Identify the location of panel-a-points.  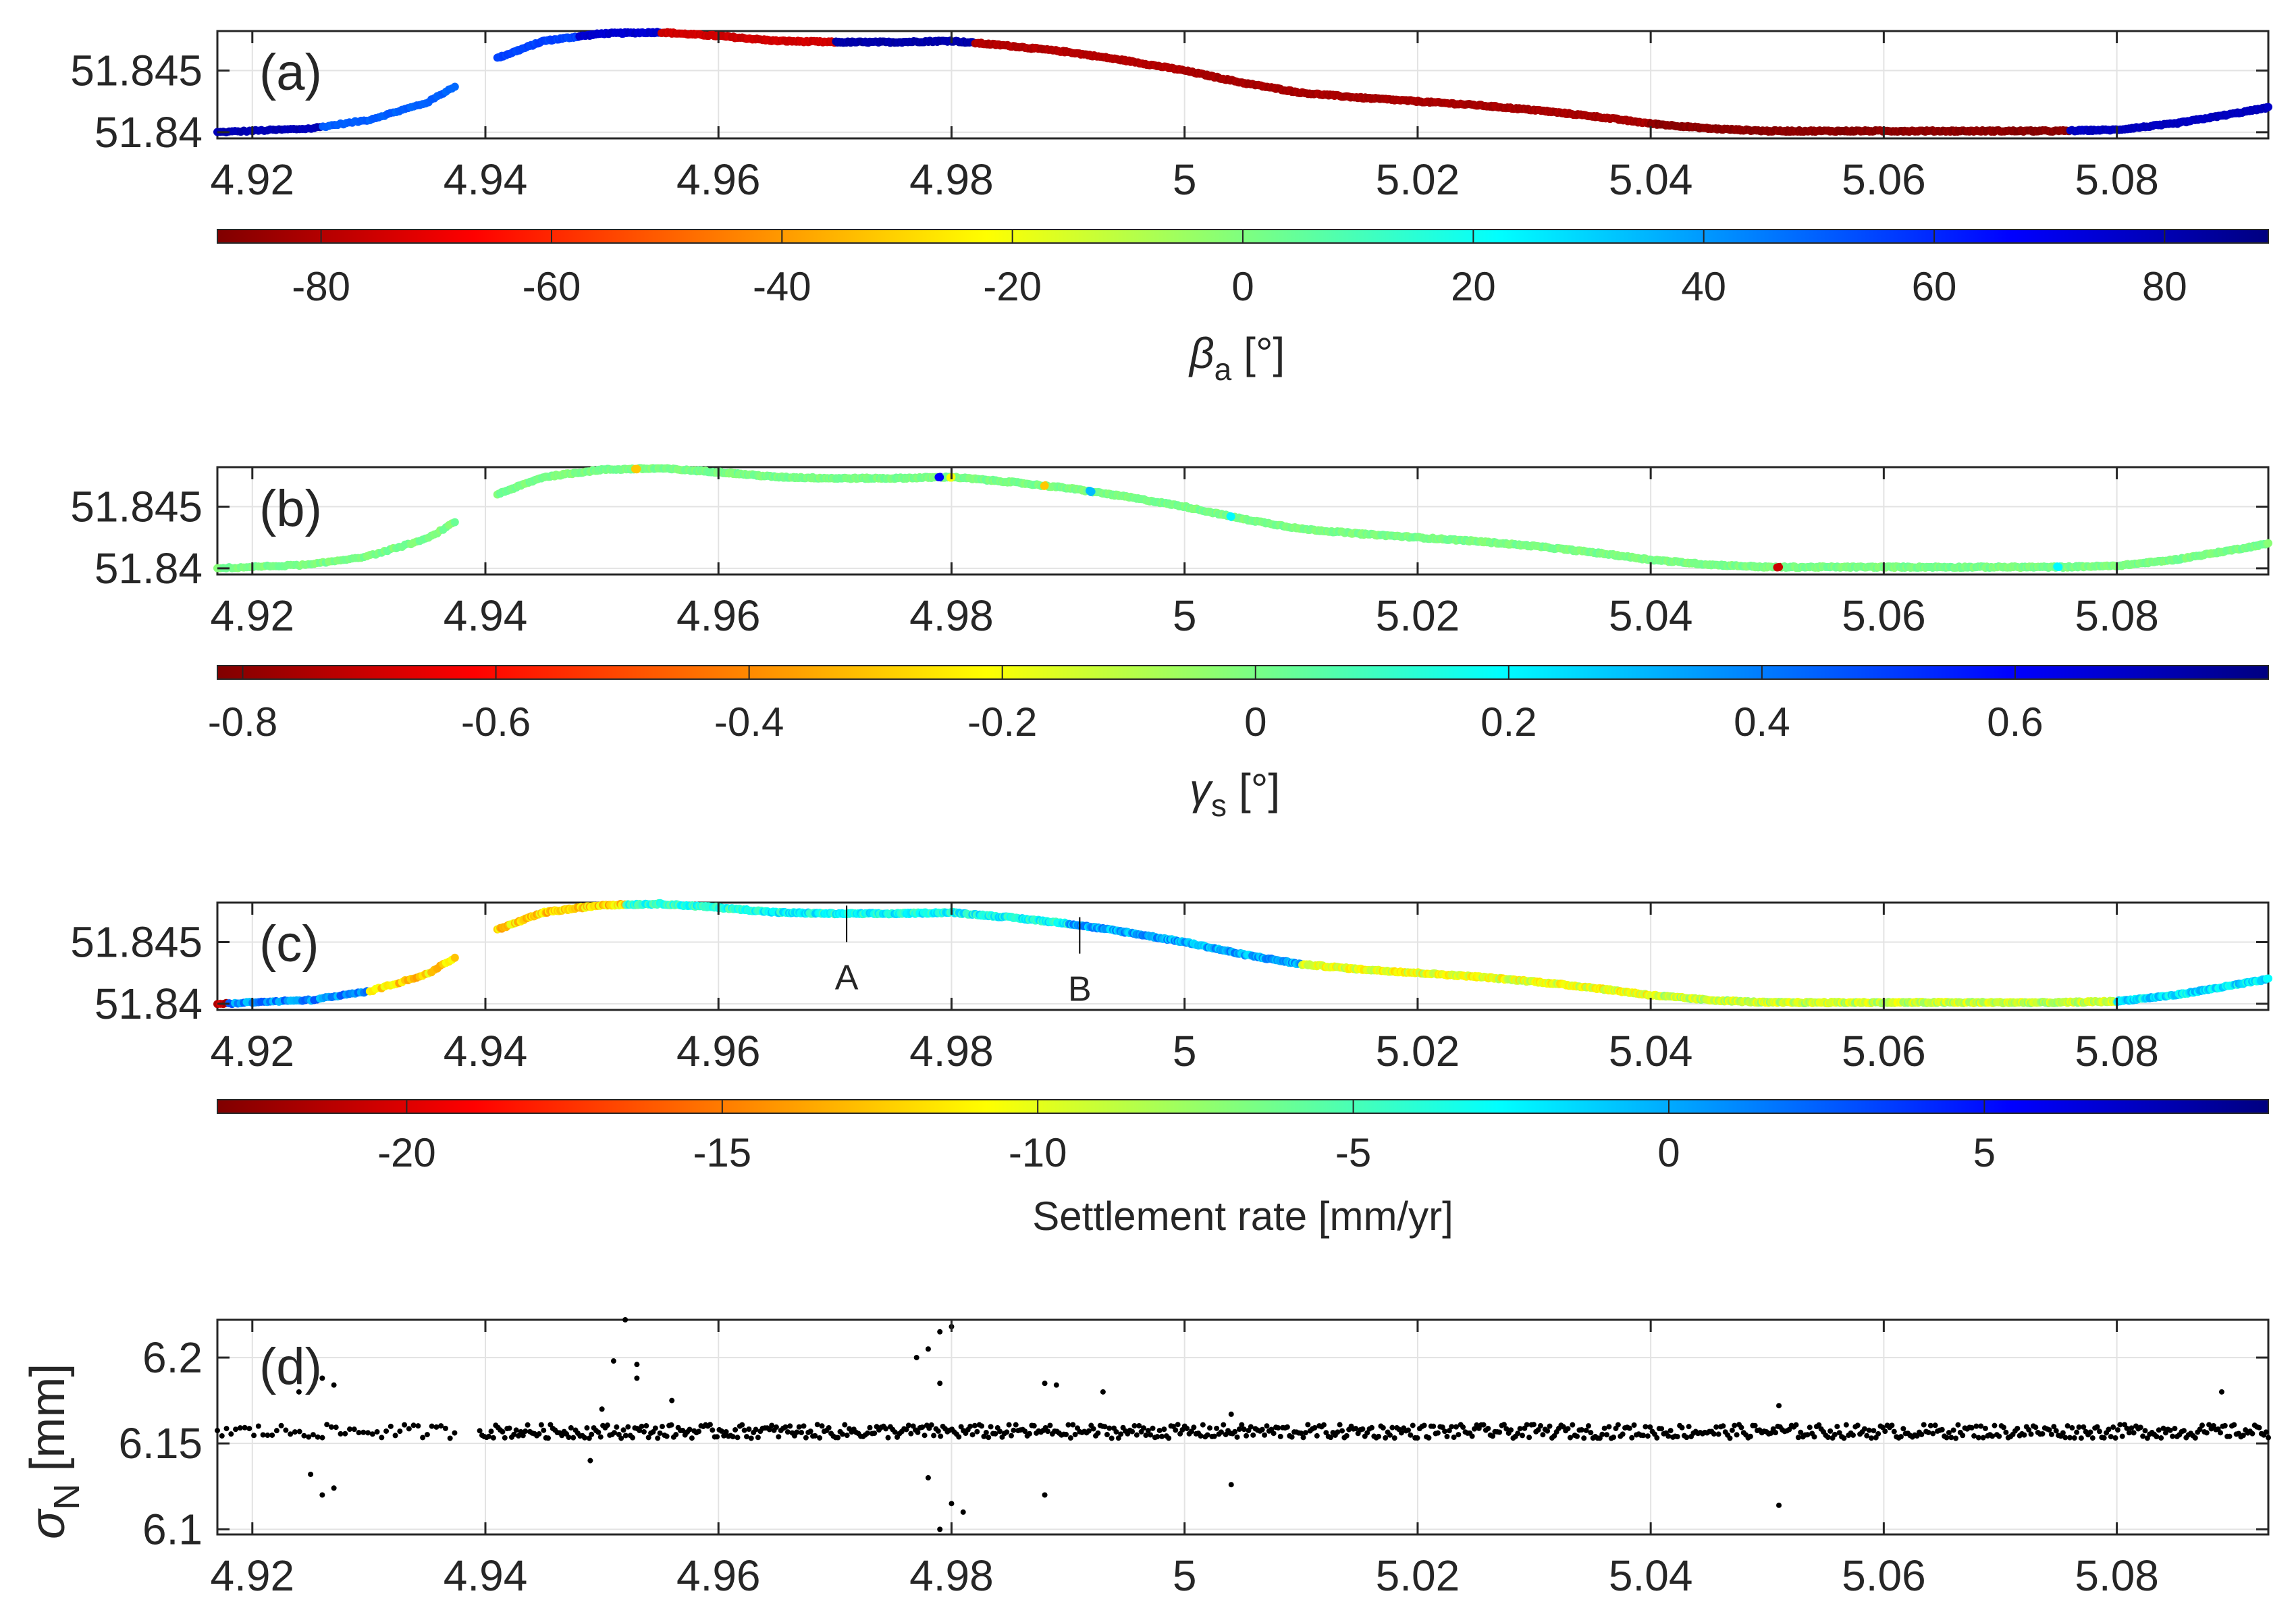
(1242, 82).